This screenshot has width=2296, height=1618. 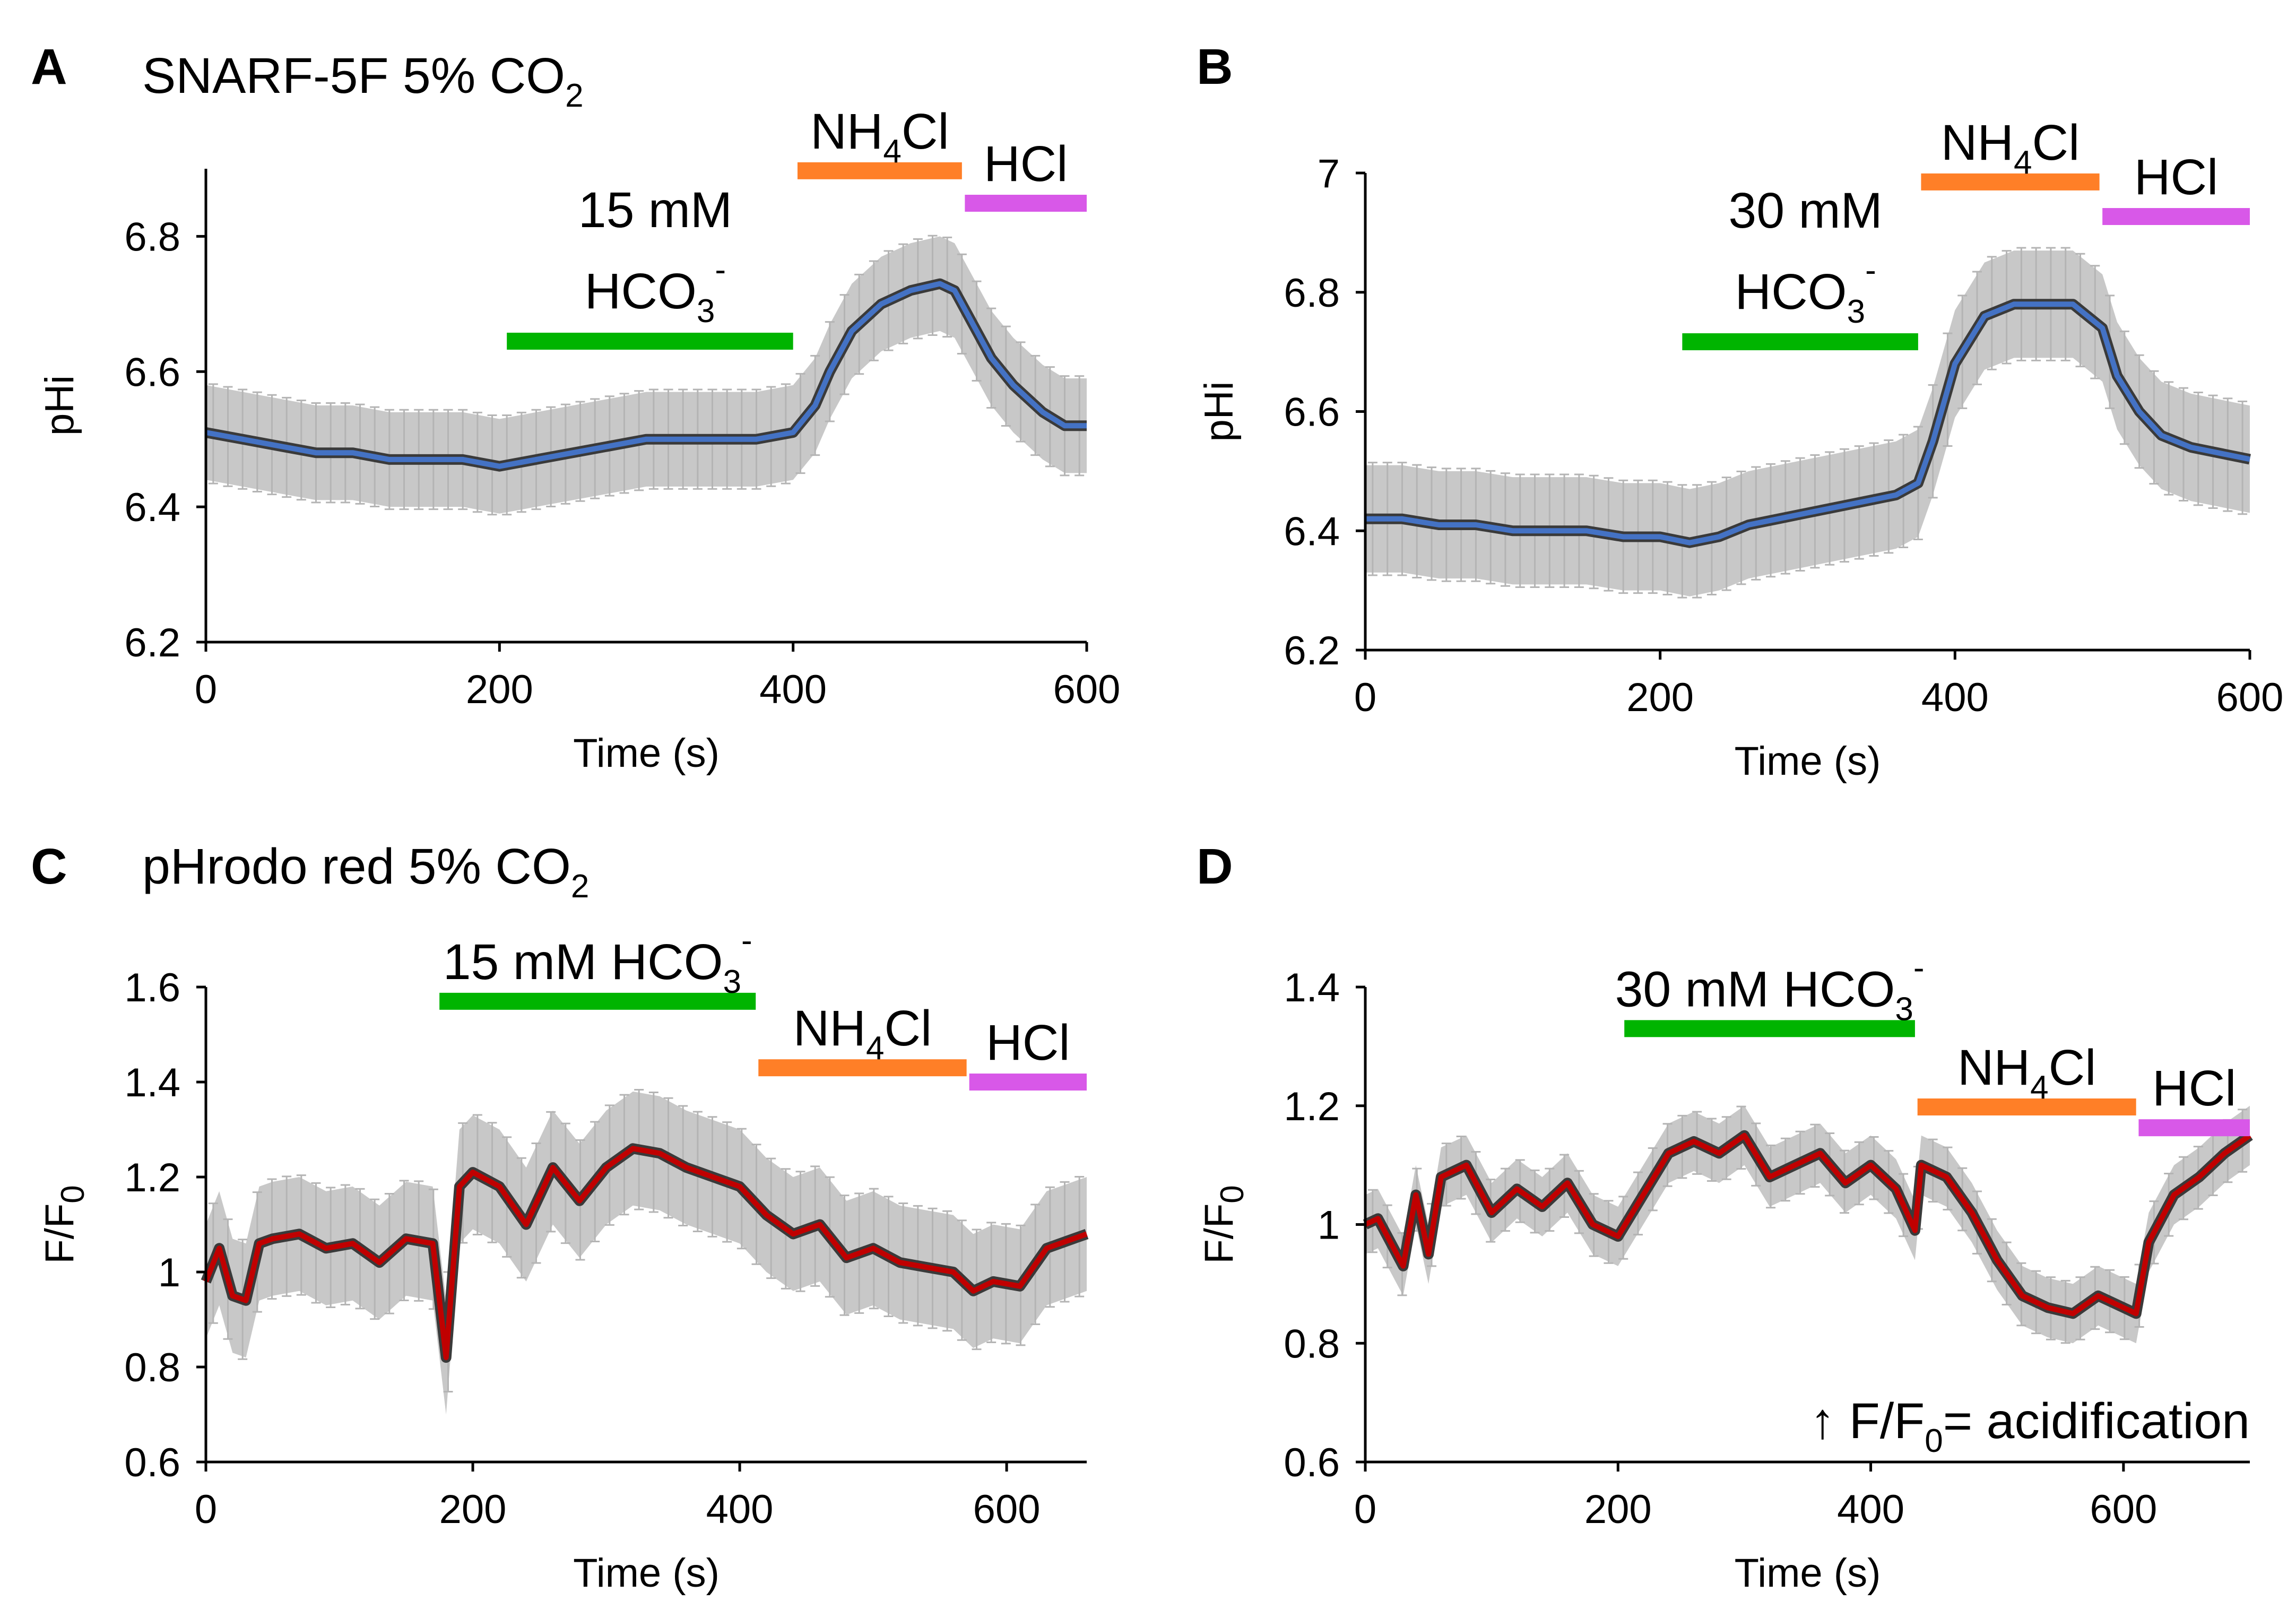 I want to click on panel-title-a: SNARF-5F 5% CO2, so click(x=363, y=81).